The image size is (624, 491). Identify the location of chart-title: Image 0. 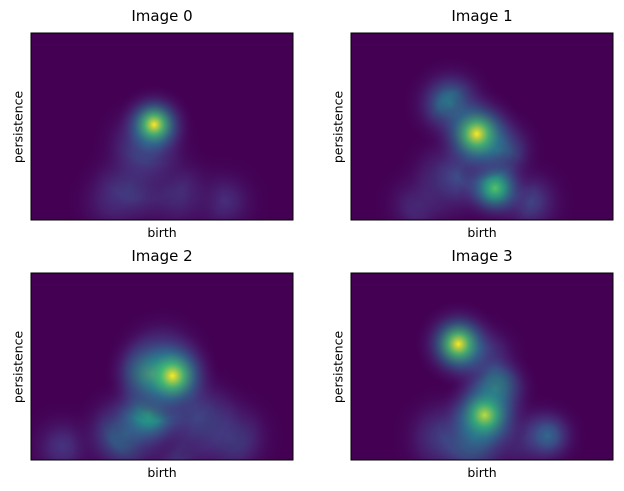
(162, 16).